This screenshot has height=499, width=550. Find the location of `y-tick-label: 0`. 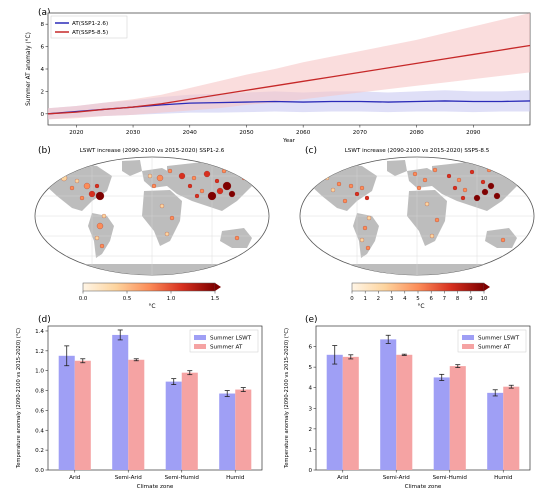

y-tick-label: 0 is located at coordinates (310, 471).